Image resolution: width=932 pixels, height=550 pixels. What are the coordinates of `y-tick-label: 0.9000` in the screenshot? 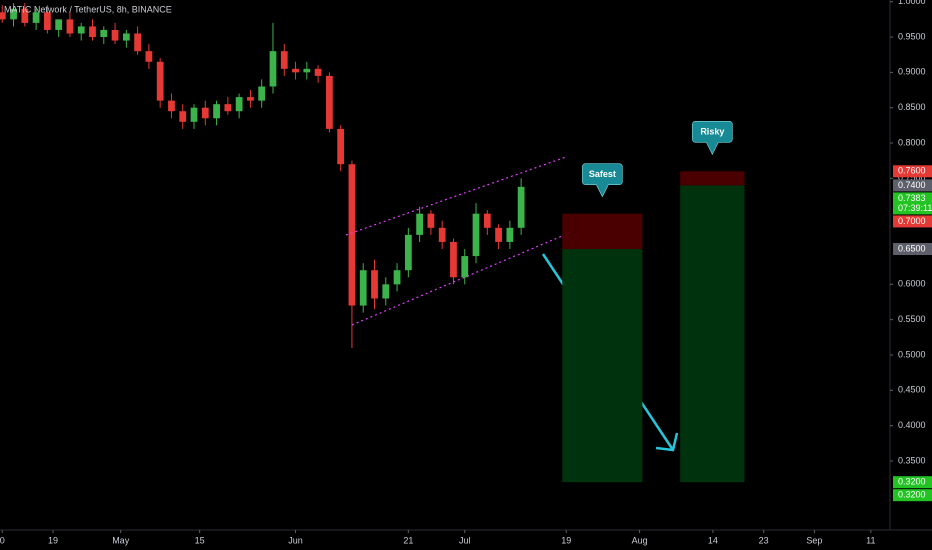 It's located at (912, 72).